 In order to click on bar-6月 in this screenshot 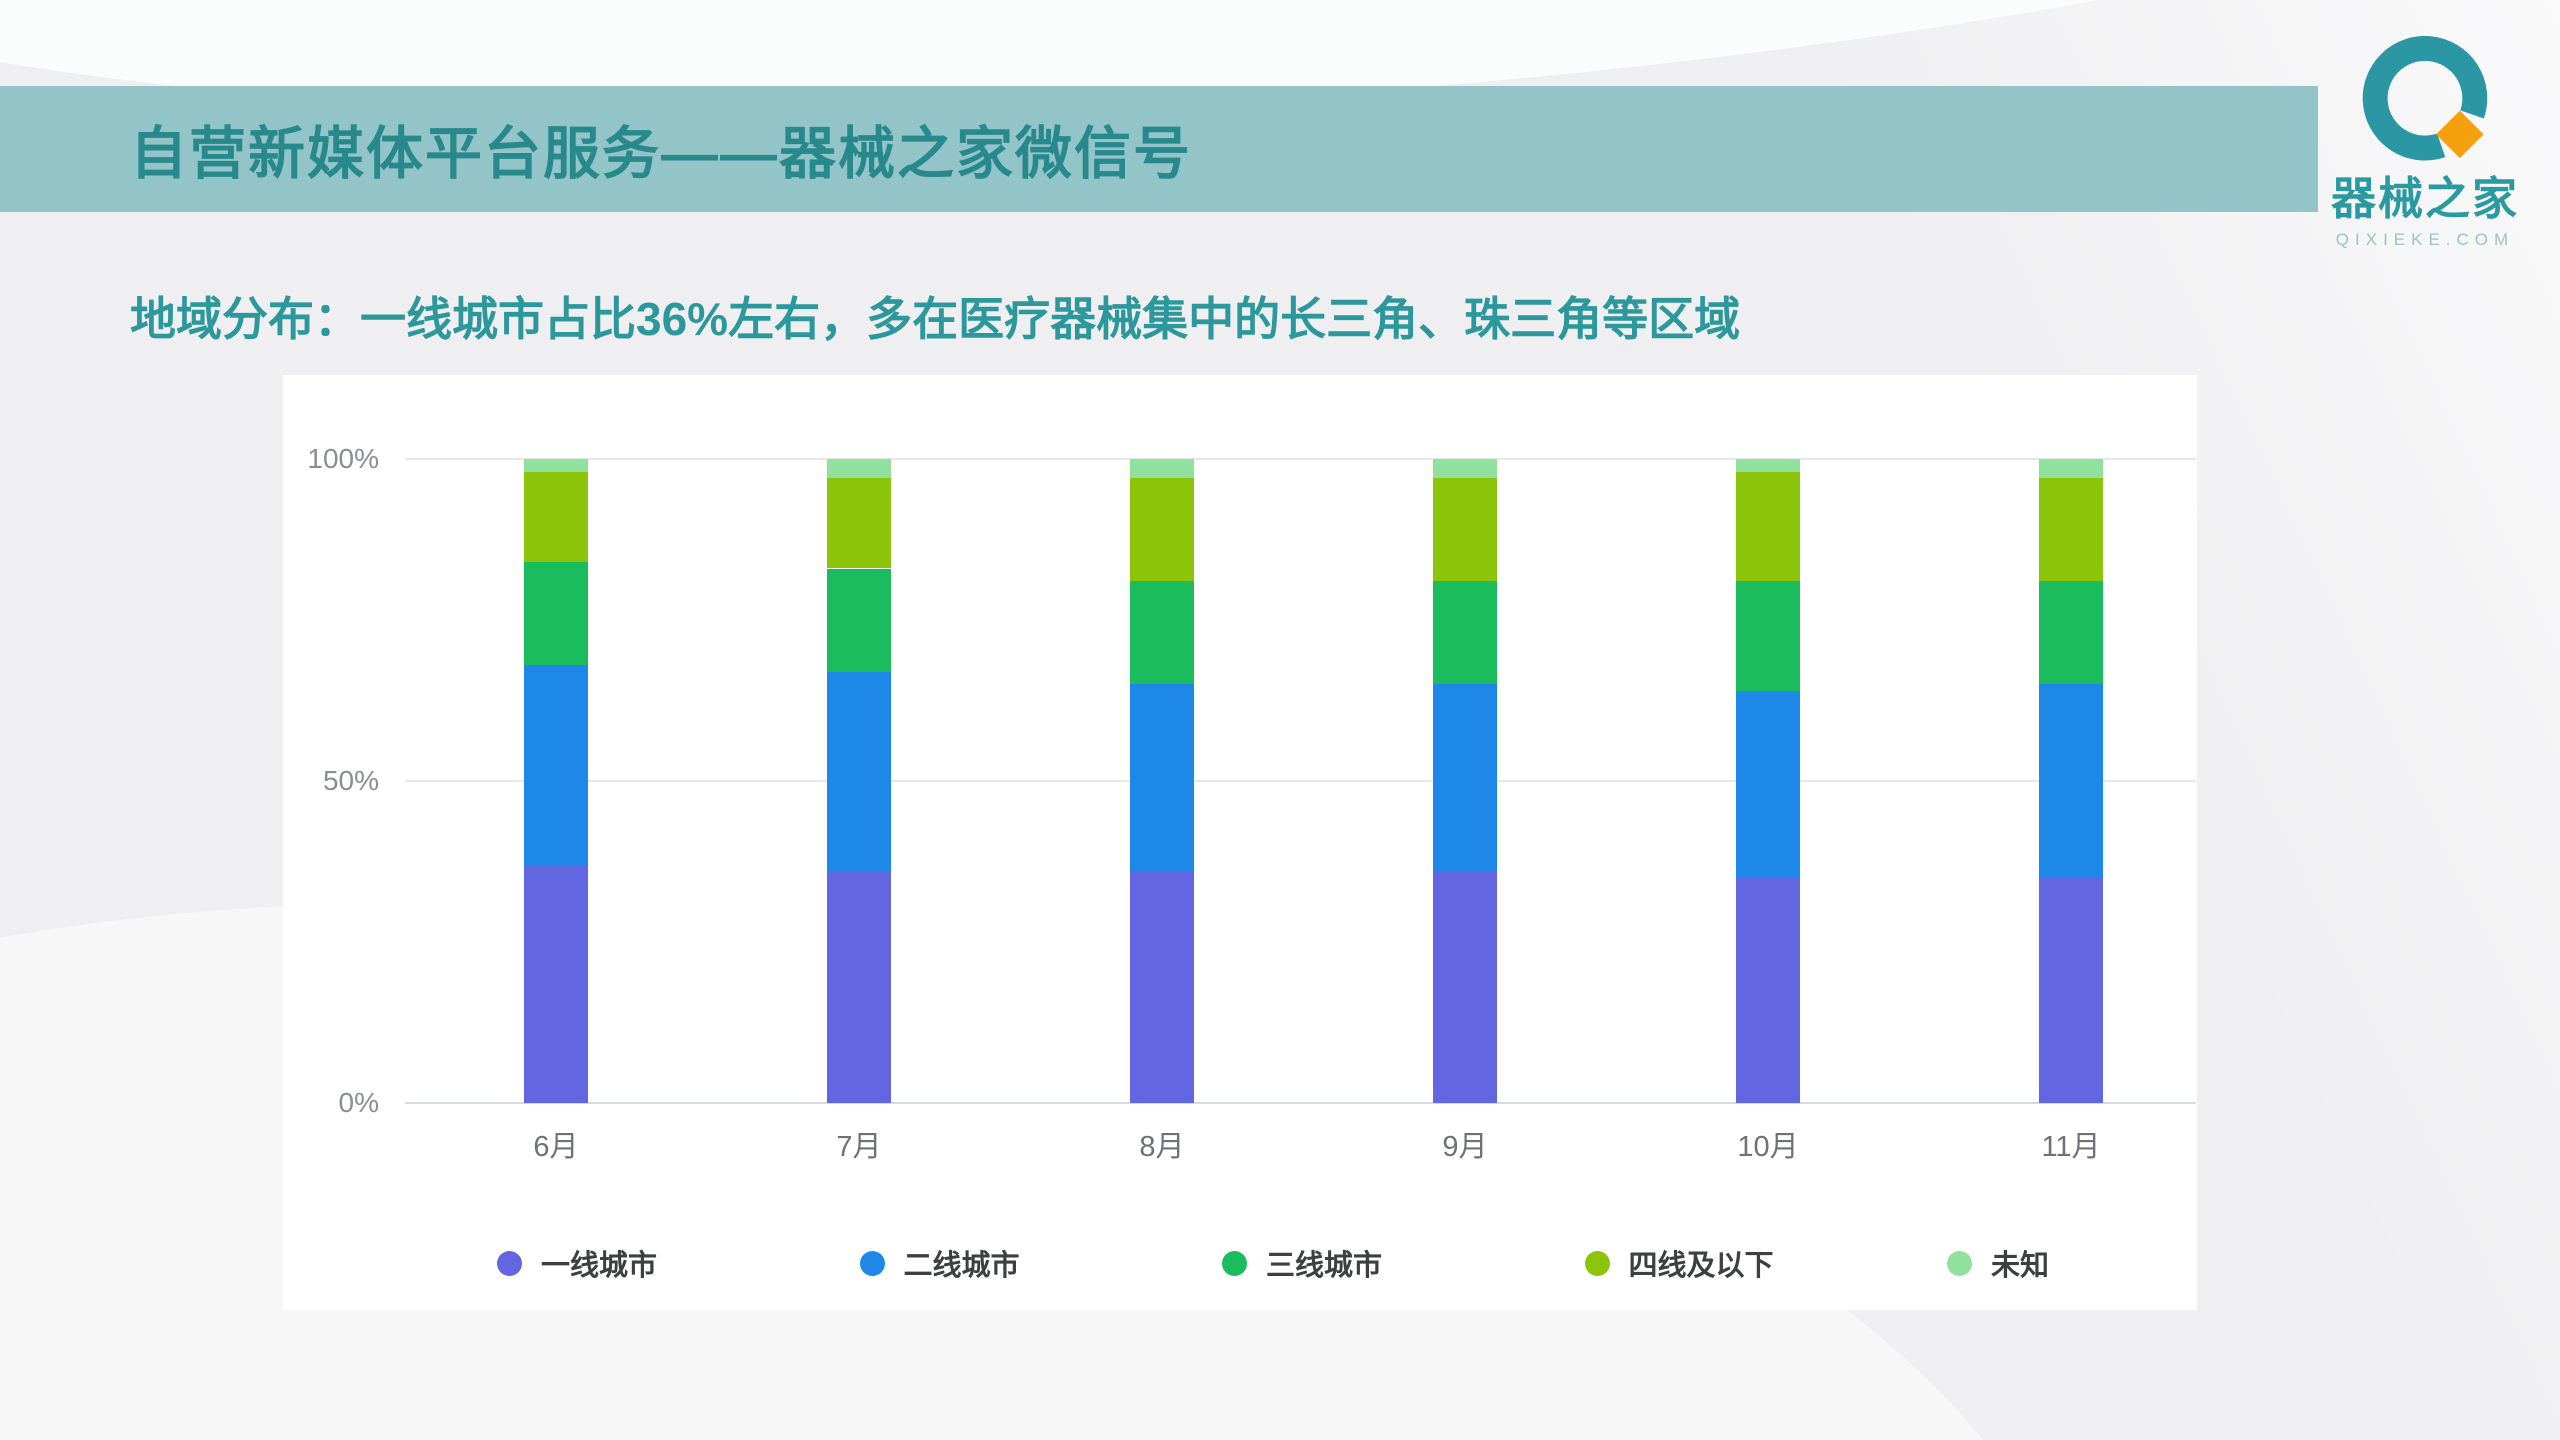, I will do `click(556, 781)`.